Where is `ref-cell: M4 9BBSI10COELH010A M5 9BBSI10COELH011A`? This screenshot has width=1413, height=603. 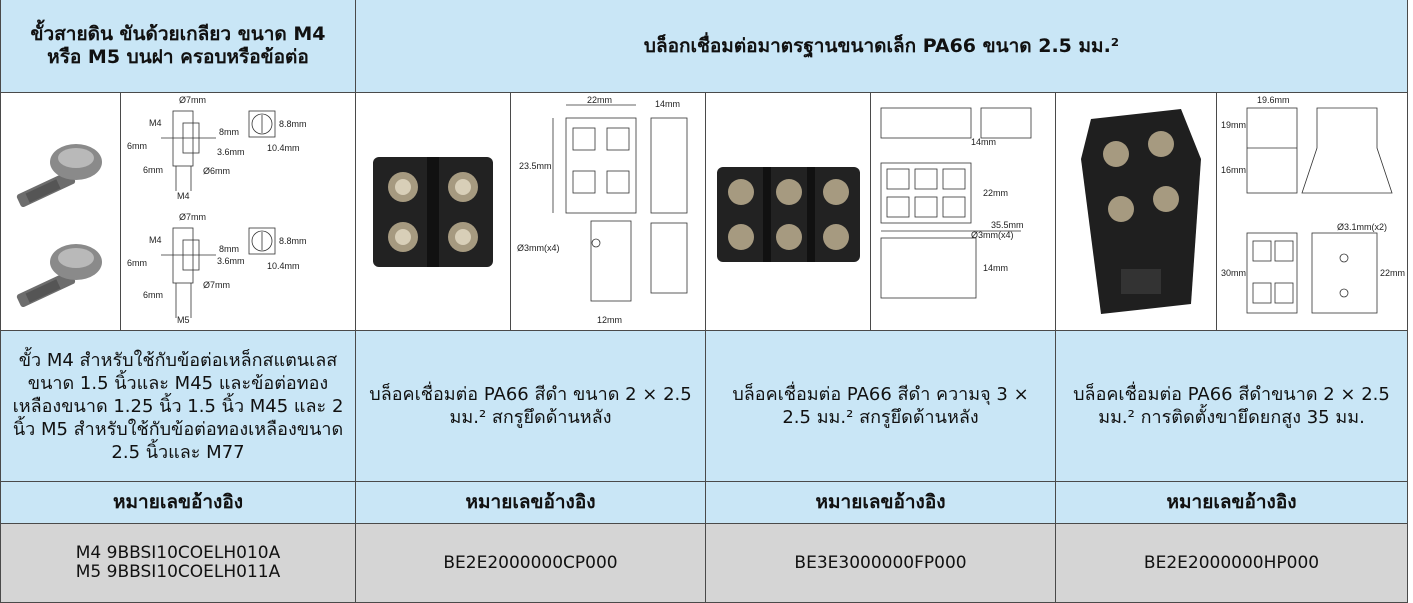 ref-cell: M4 9BBSI10COELH010A M5 9BBSI10COELH011A is located at coordinates (178, 563).